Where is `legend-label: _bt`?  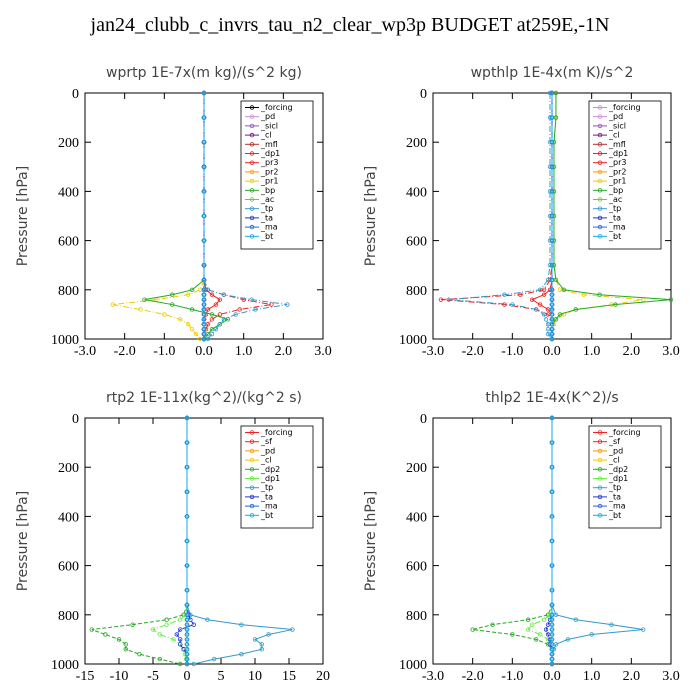 legend-label: _bt is located at coordinates (266, 236).